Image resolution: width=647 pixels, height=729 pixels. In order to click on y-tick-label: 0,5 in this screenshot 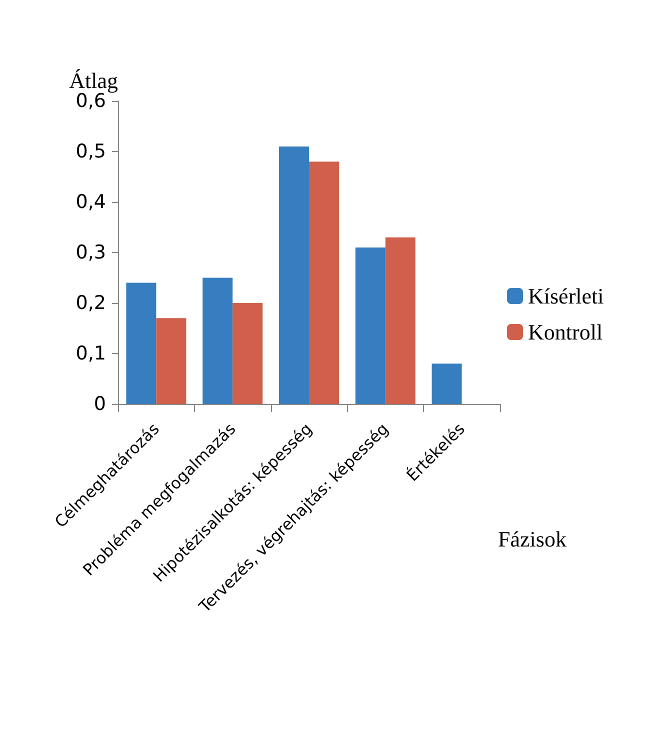, I will do `click(91, 151)`.